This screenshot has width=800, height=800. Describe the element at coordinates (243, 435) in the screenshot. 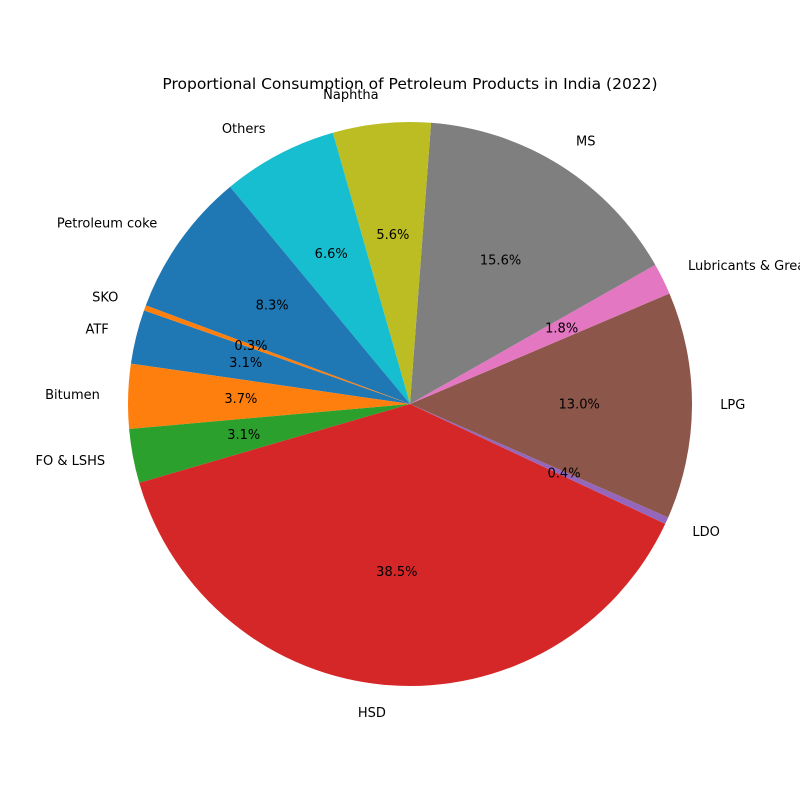

I see `pie-pct-label-fo-and-lshs: 3.1%` at that location.